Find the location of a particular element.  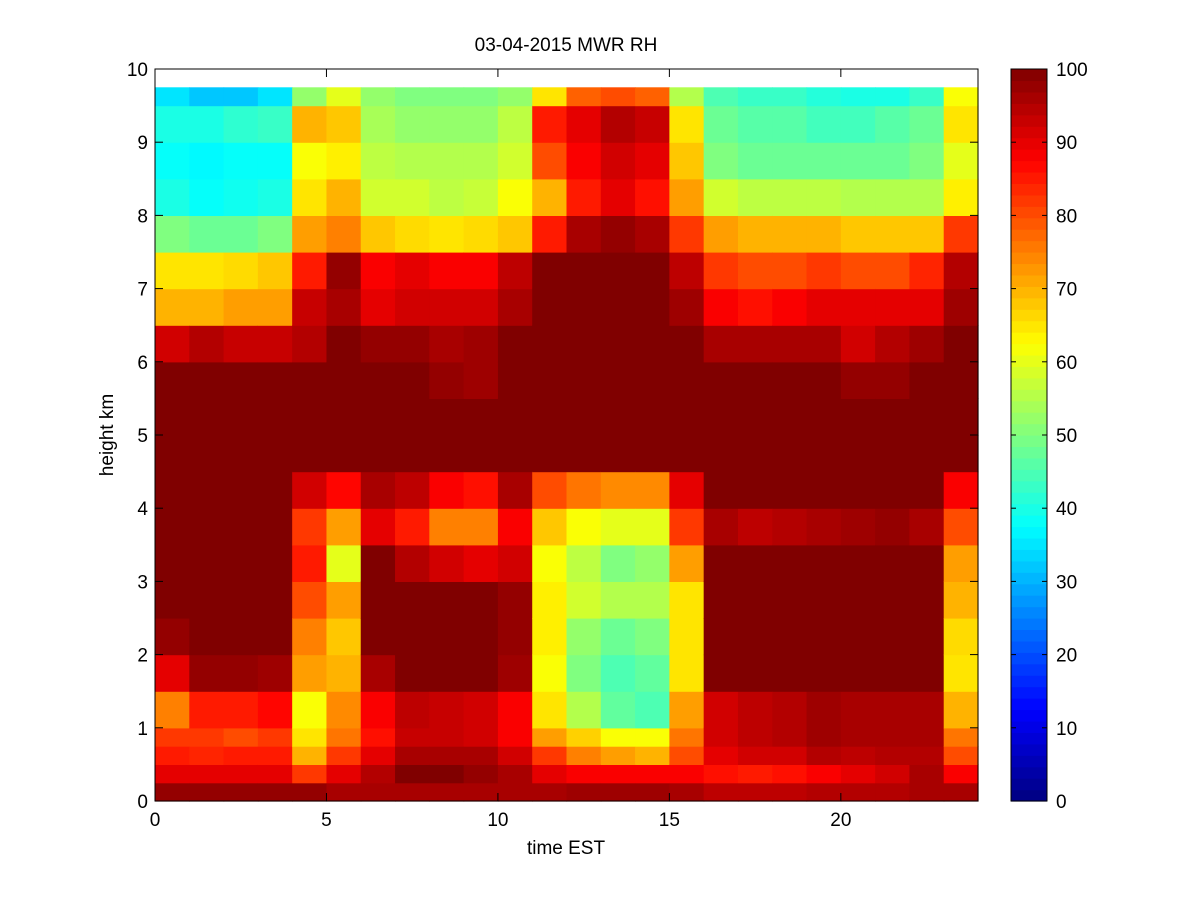

heatmap-cell-t4-h15 is located at coordinates (310, 307).